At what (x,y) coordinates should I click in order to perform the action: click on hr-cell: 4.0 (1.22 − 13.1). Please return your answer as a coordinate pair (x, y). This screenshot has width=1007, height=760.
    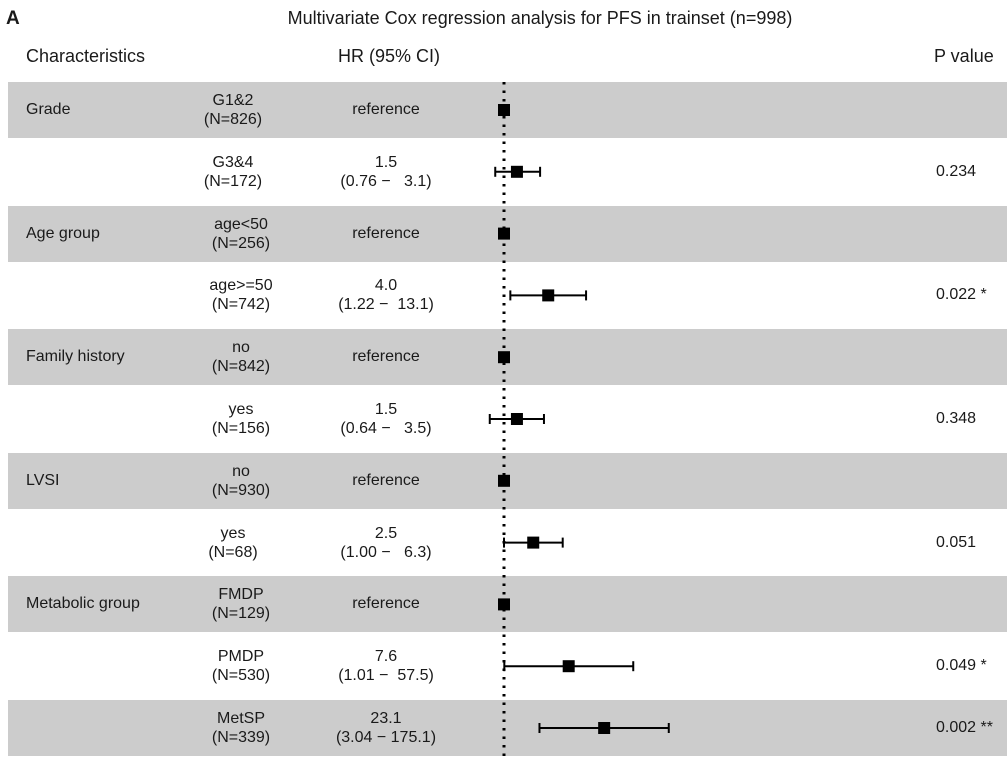
    Looking at the image, I should click on (386, 295).